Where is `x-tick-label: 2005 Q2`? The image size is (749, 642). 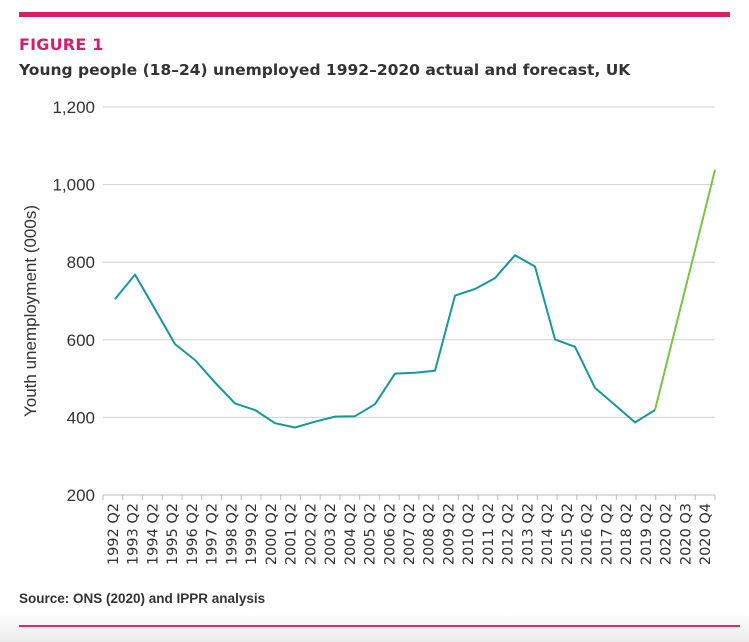 x-tick-label: 2005 Q2 is located at coordinates (371, 534).